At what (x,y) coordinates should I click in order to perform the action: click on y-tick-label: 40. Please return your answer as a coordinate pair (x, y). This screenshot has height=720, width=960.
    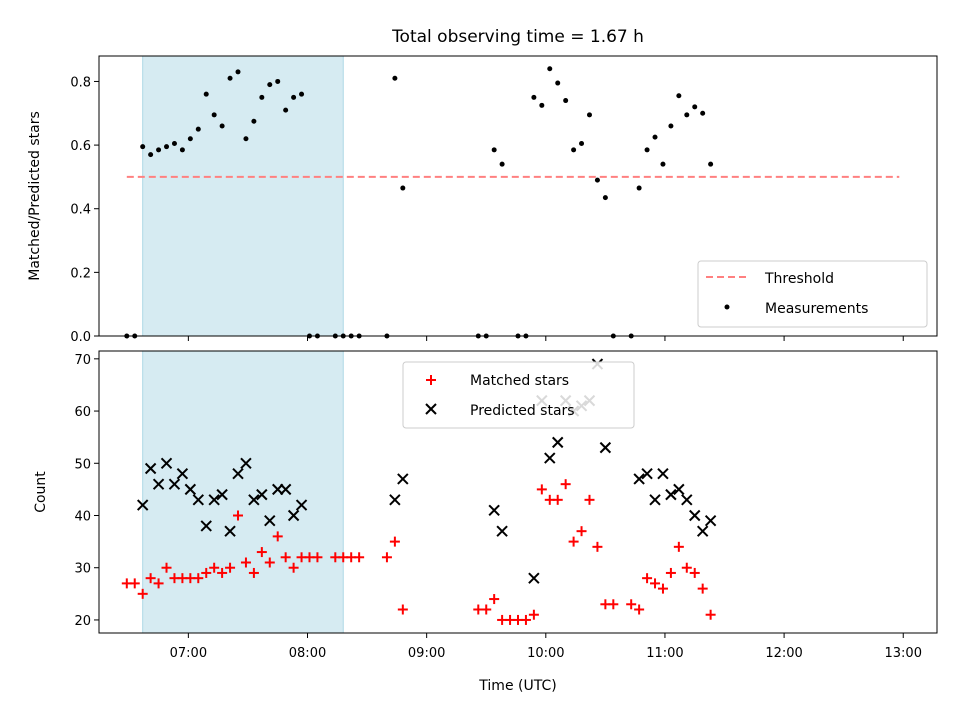
    Looking at the image, I should click on (82, 517).